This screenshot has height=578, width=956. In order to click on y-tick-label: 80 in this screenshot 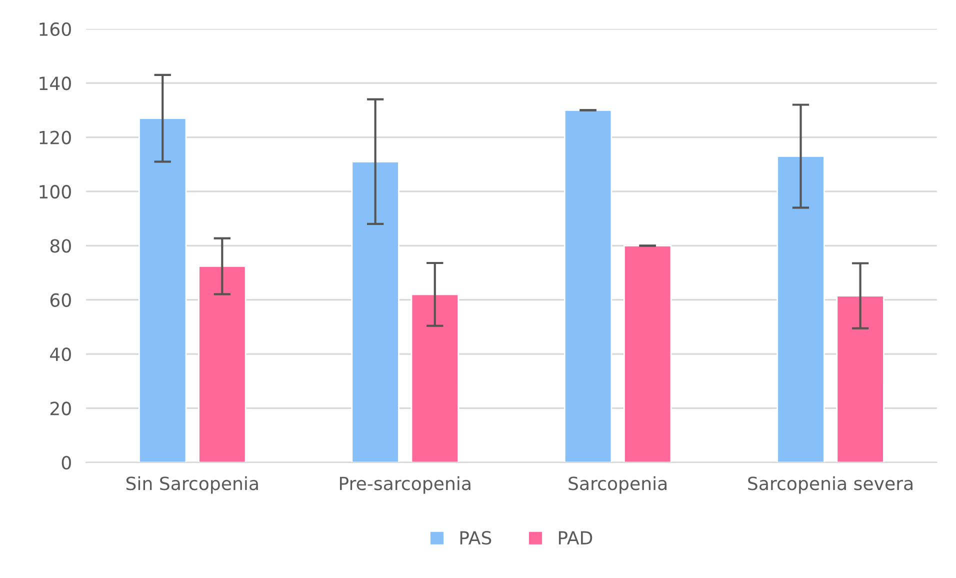, I will do `click(60, 246)`.